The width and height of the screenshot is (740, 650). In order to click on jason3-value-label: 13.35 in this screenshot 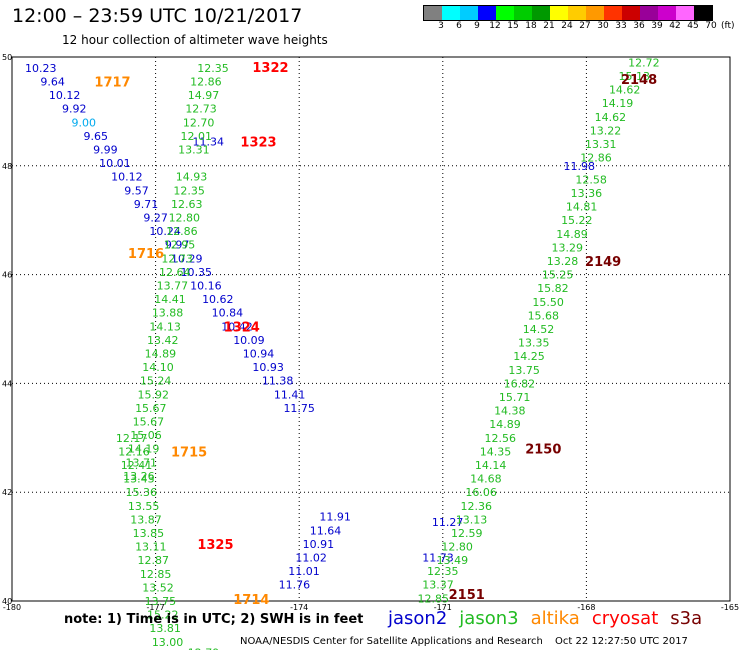, I will do `click(534, 343)`.